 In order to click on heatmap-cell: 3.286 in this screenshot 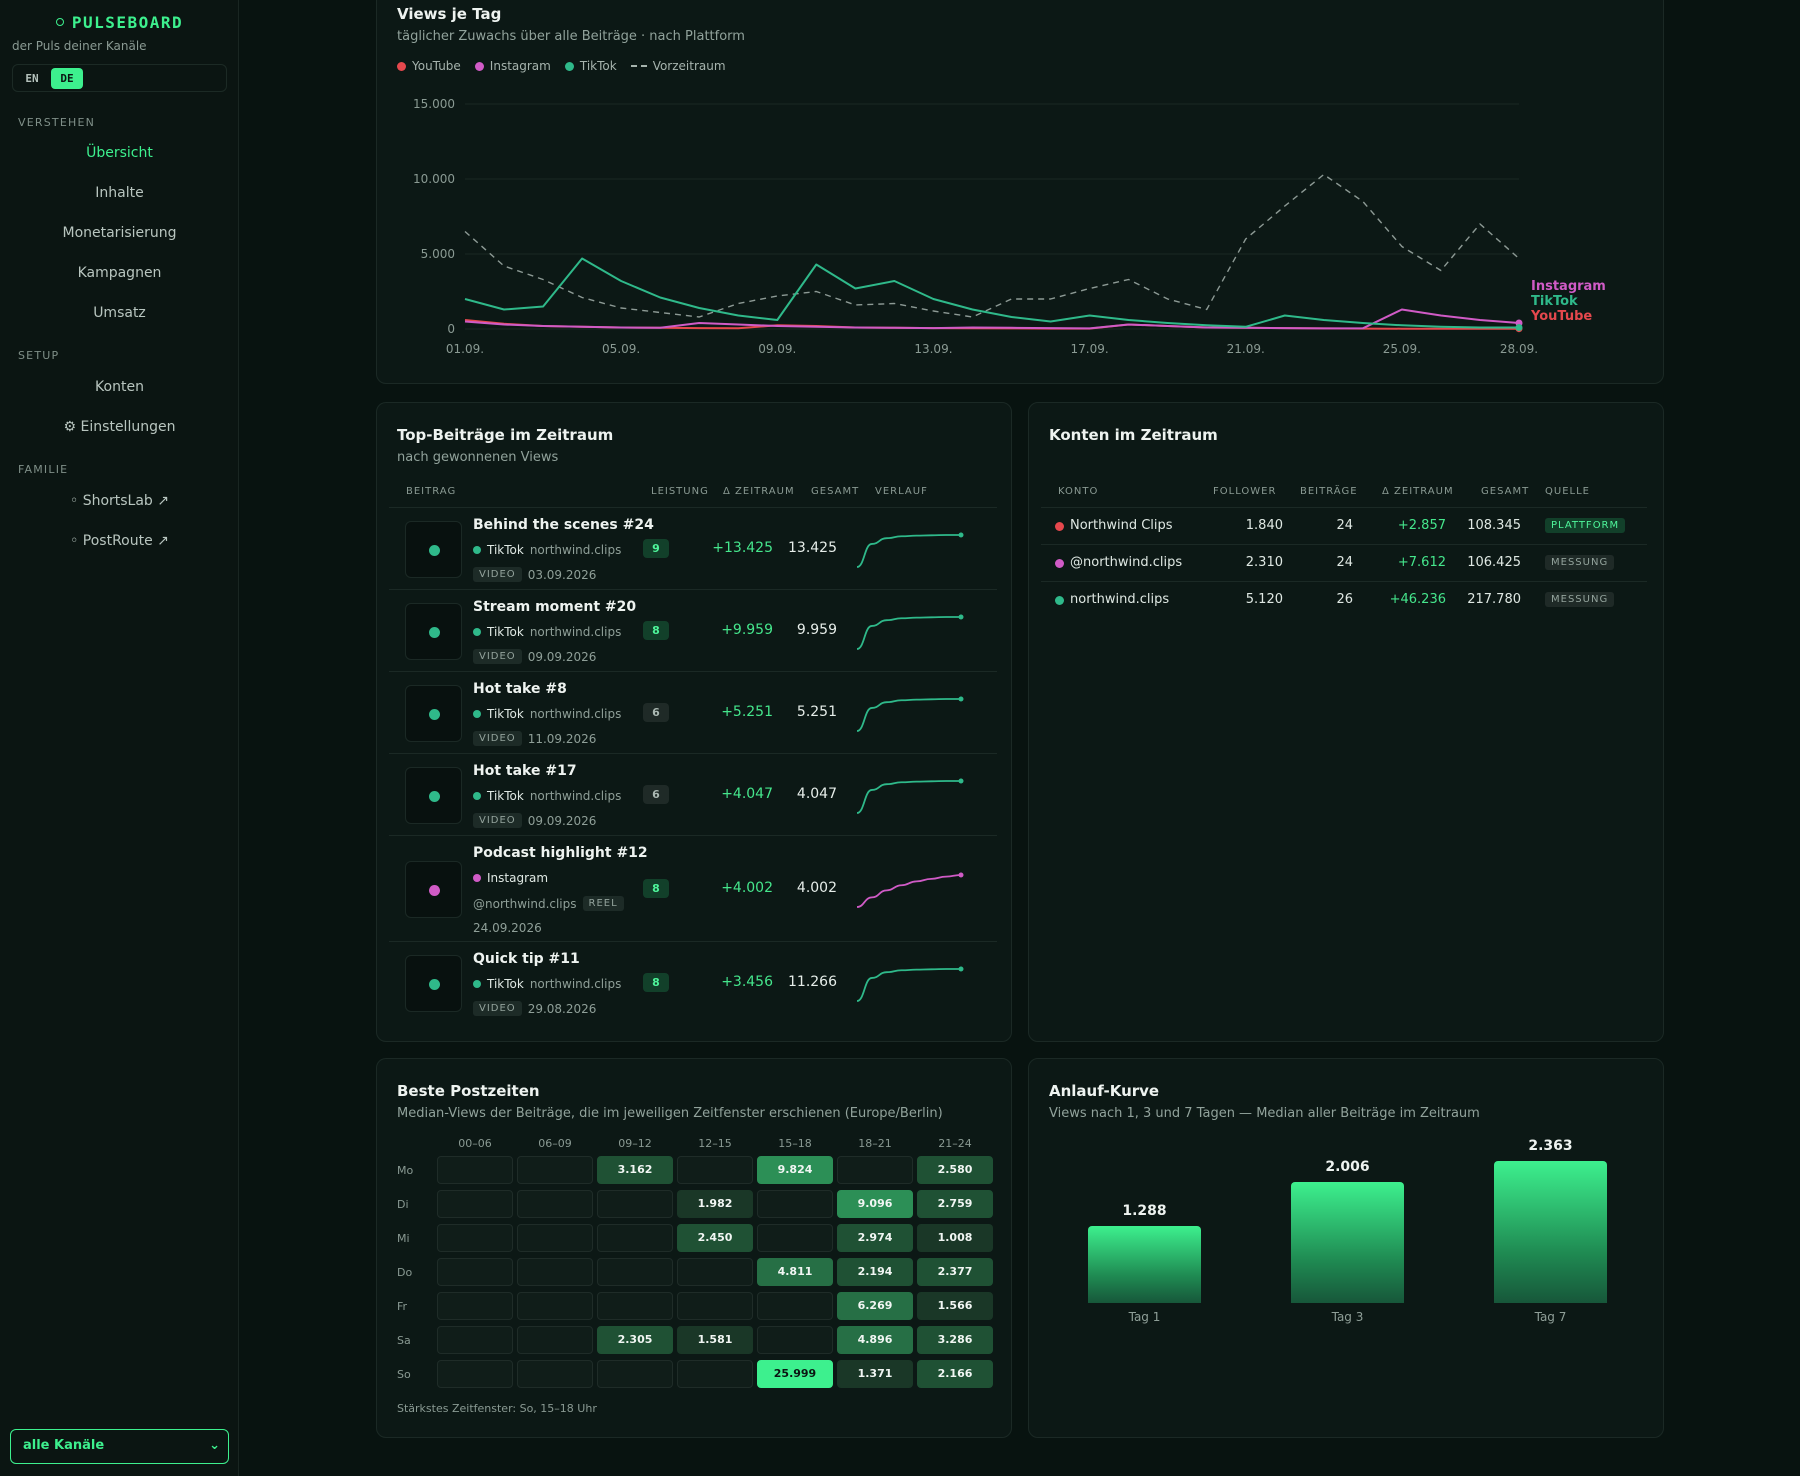, I will do `click(955, 1340)`.